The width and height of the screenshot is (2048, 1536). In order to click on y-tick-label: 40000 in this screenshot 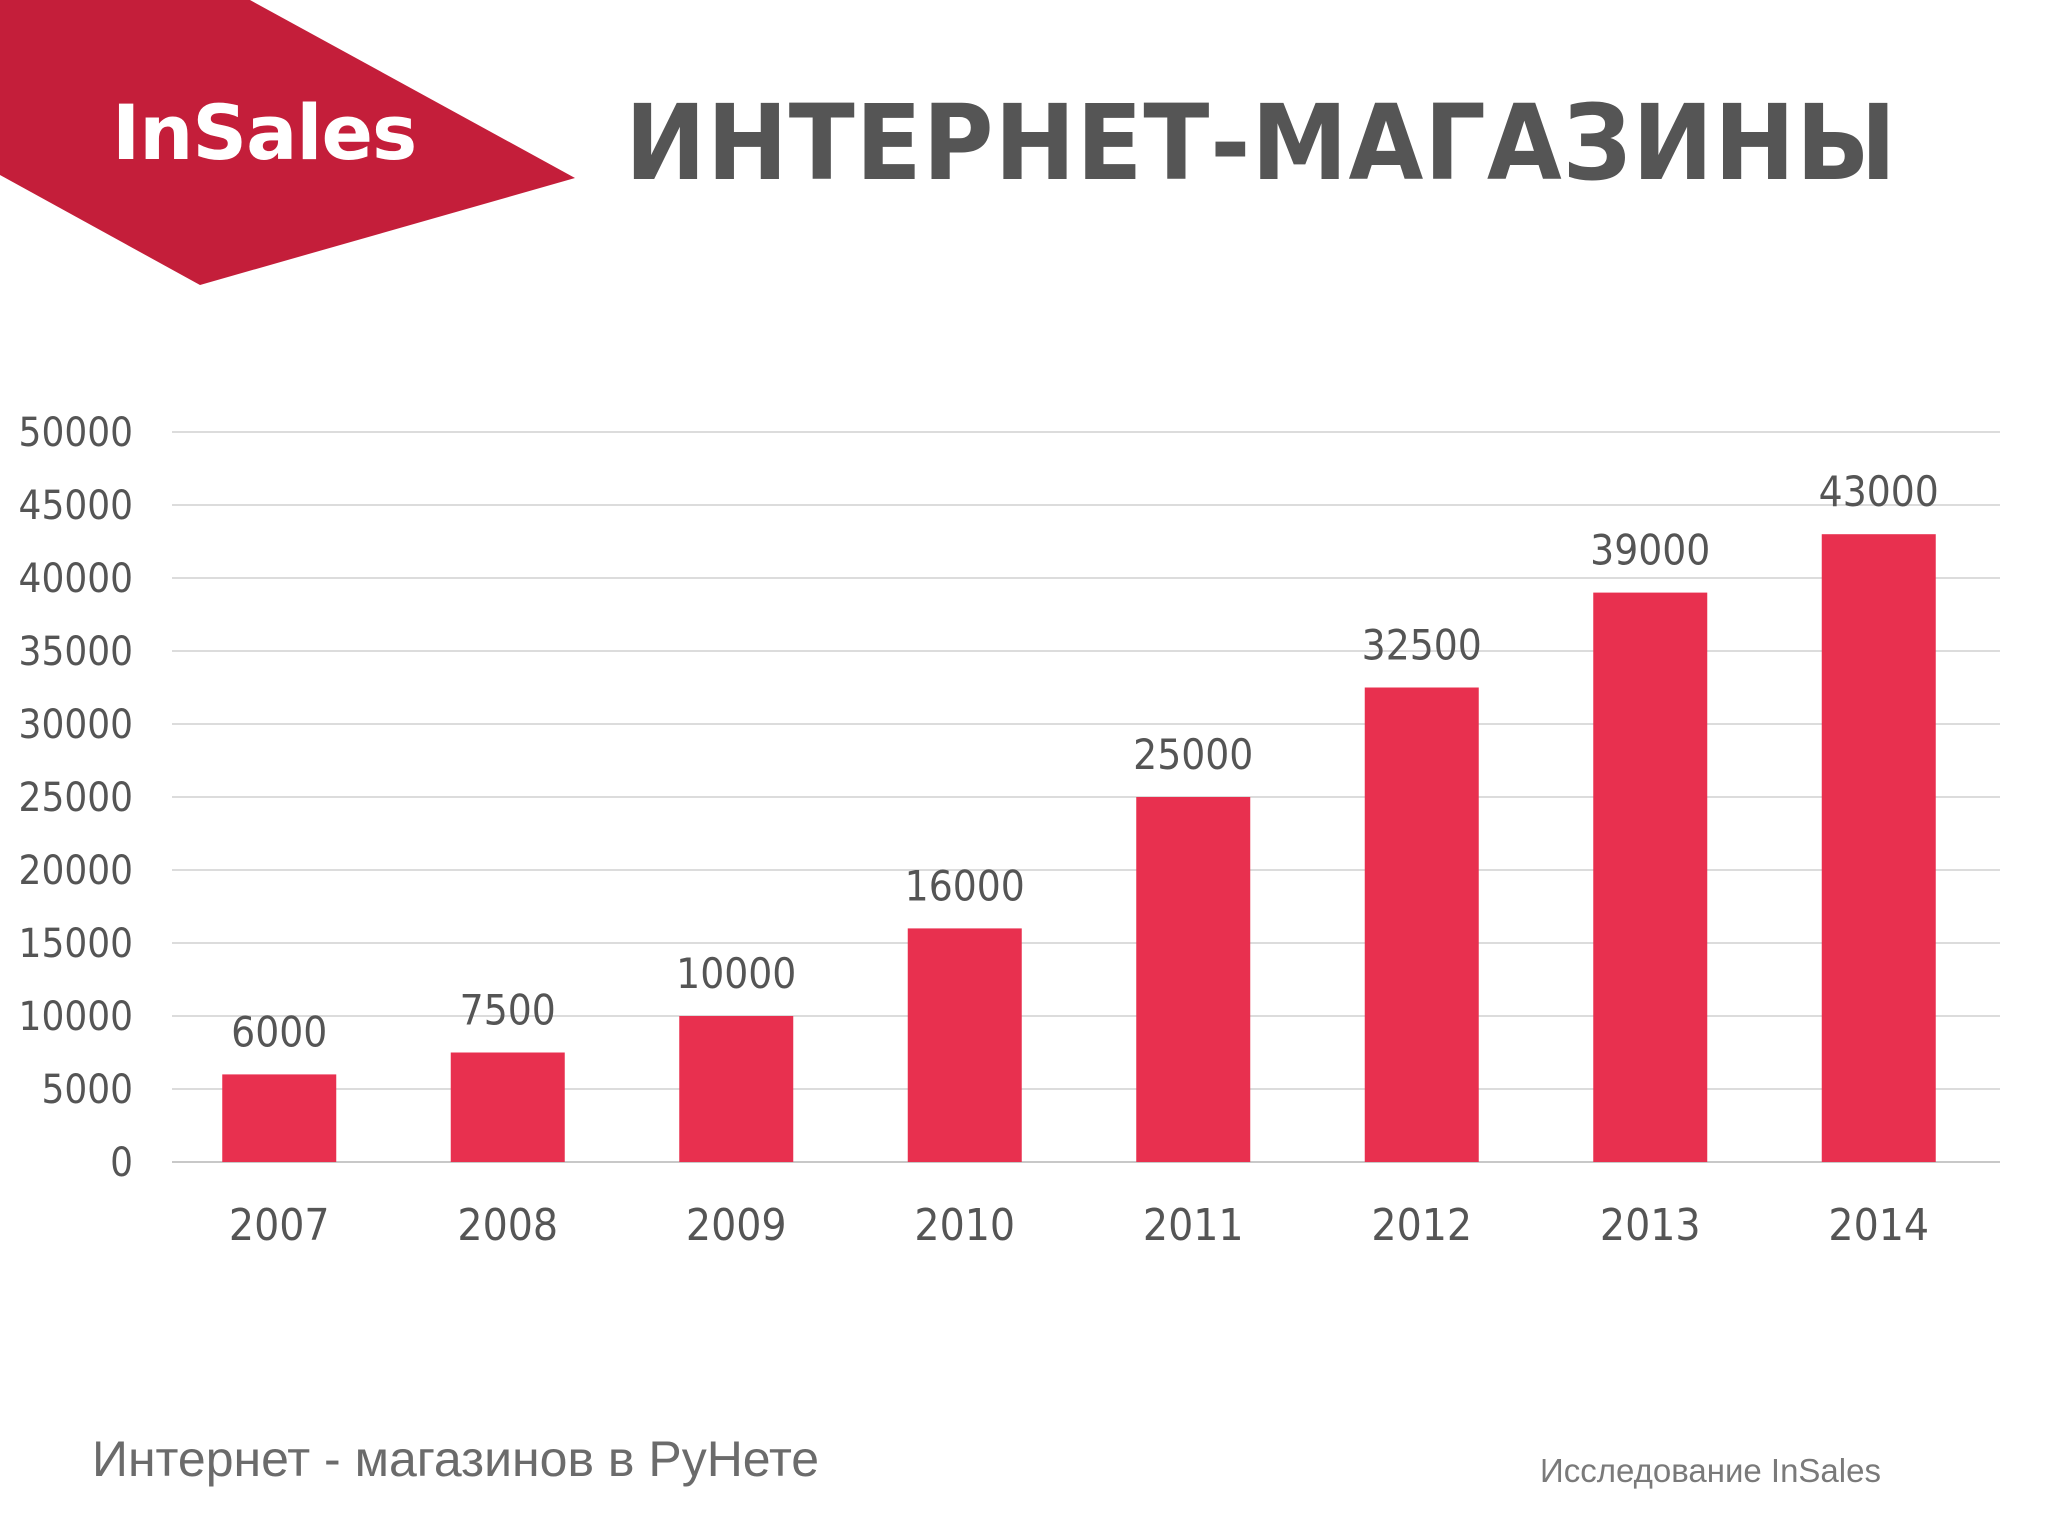, I will do `click(76, 579)`.